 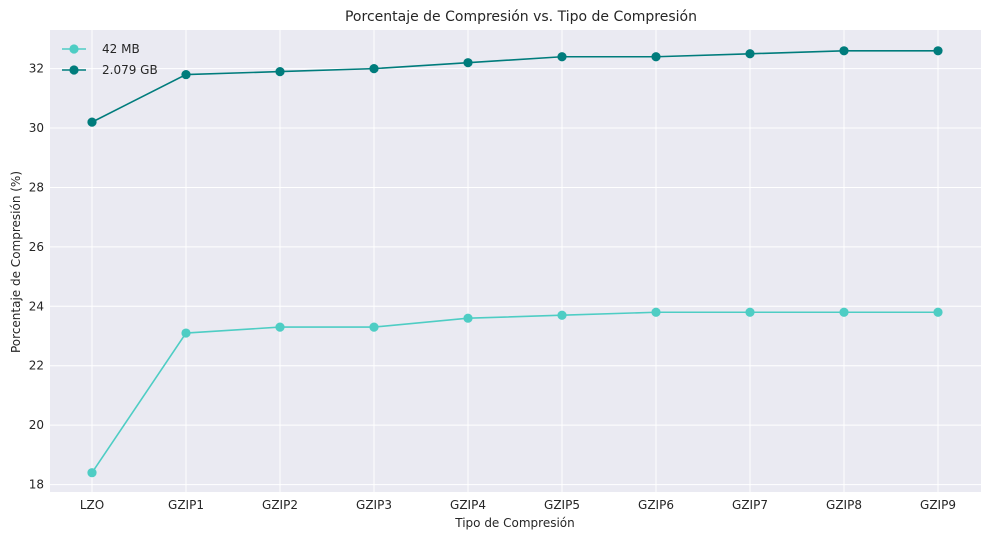 I want to click on y-tick-label: 22, so click(x=36, y=366).